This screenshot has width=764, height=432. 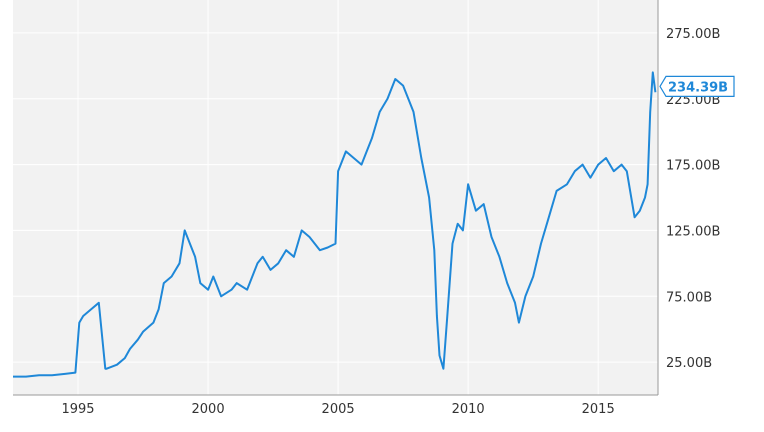 I want to click on y-tick-label: 175.00B, so click(x=693, y=166).